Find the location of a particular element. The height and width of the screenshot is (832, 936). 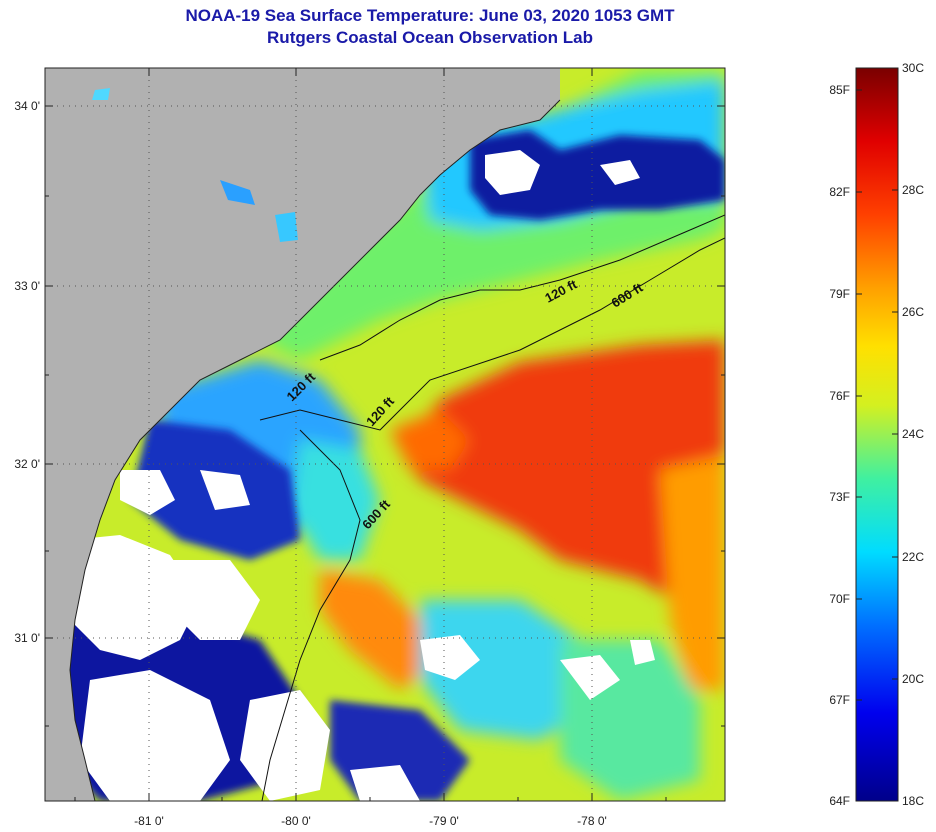

lon-label-80: -80 0' is located at coordinates (296, 821).